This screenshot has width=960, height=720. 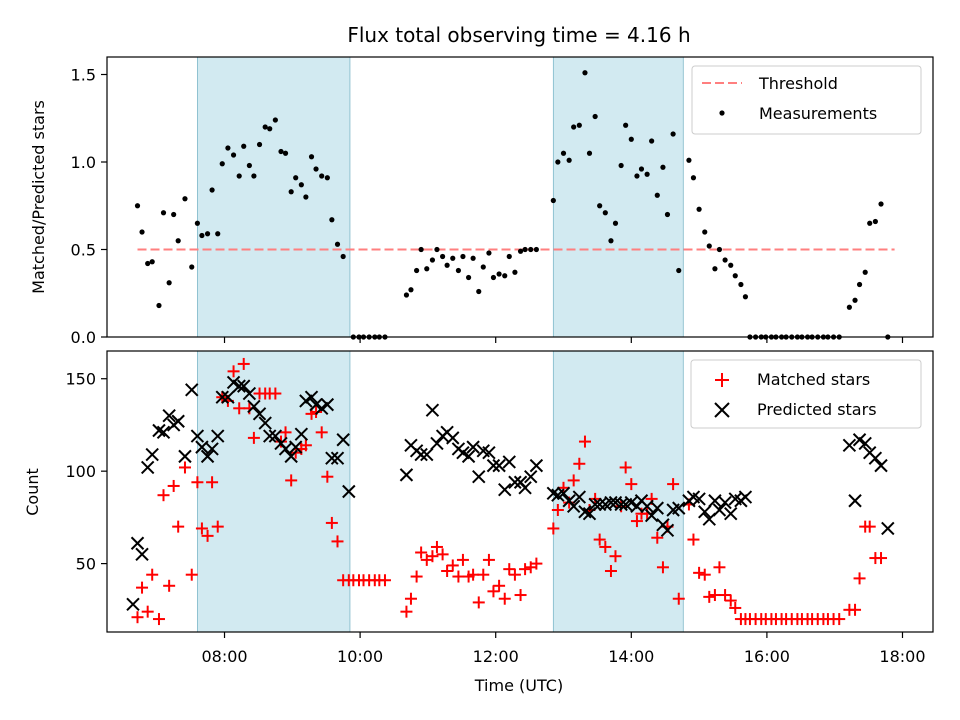 I want to click on top-legend-frame, so click(x=806, y=100).